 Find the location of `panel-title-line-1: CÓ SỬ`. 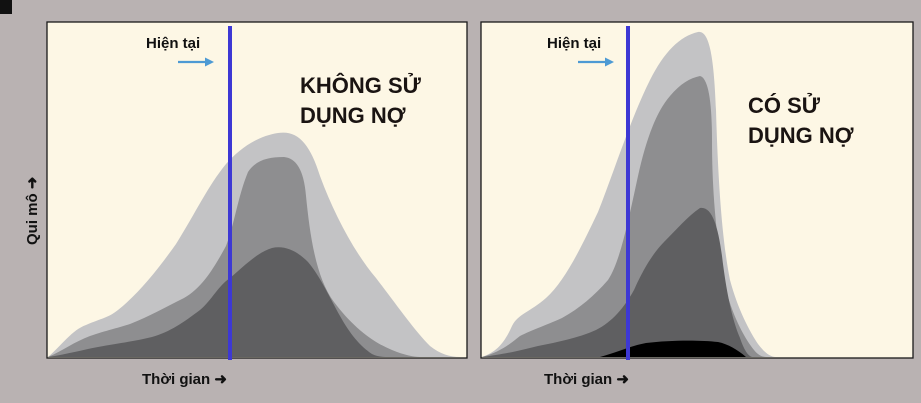

panel-title-line-1: CÓ SỬ is located at coordinates (784, 105).